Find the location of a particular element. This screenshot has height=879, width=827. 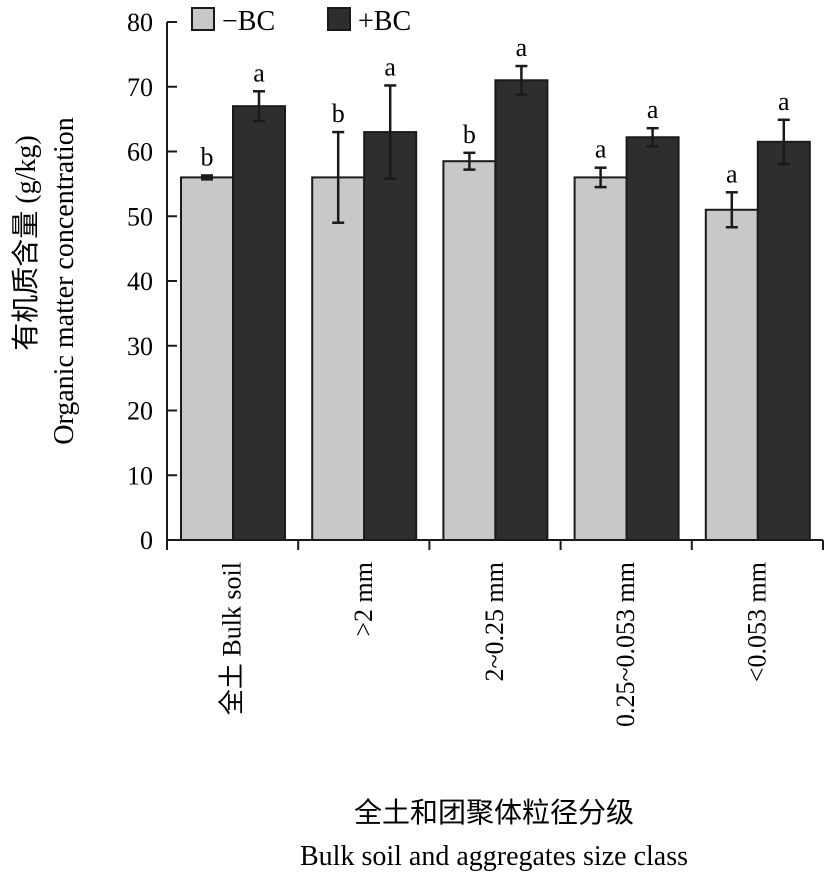

x-category-label: 2~0.25 mm is located at coordinates (494, 622).